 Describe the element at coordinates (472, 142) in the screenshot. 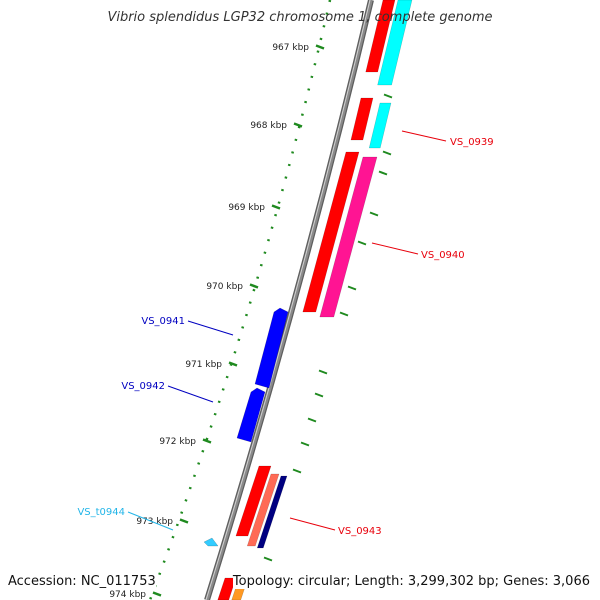

I see `gene-label: VS_0939` at that location.